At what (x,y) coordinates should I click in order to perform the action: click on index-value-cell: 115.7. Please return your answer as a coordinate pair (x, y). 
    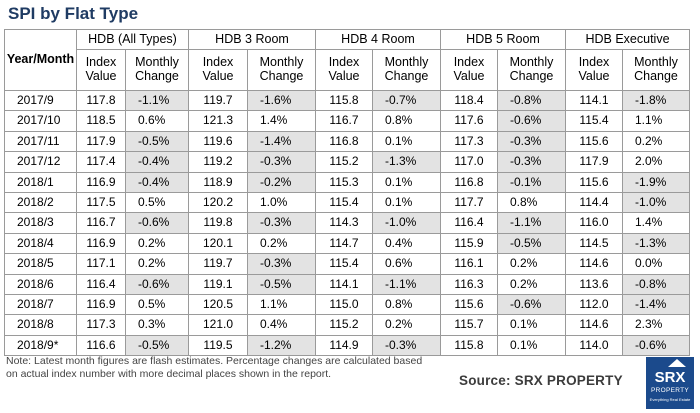
    Looking at the image, I should click on (469, 325).